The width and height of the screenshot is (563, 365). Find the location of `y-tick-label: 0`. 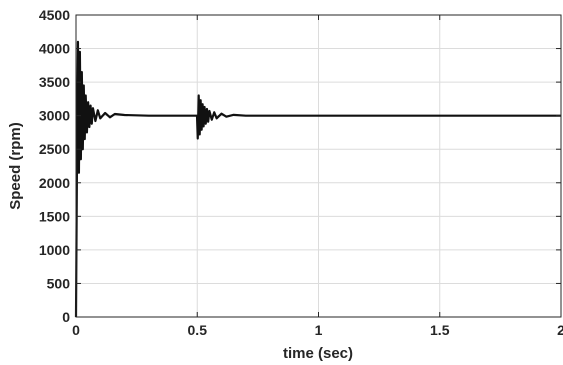

y-tick-label: 0 is located at coordinates (66, 317).